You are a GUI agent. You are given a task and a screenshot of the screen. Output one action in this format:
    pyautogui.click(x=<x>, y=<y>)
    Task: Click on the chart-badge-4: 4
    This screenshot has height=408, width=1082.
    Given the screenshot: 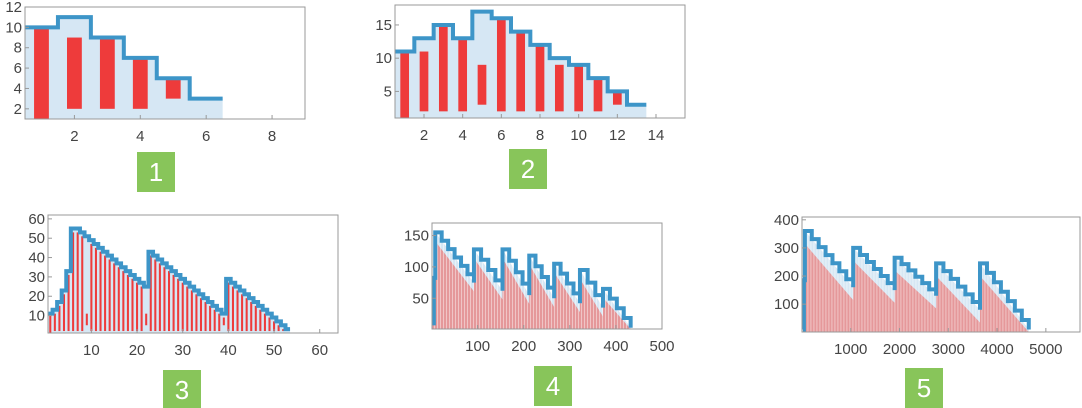 What is the action you would take?
    pyautogui.click(x=553, y=386)
    